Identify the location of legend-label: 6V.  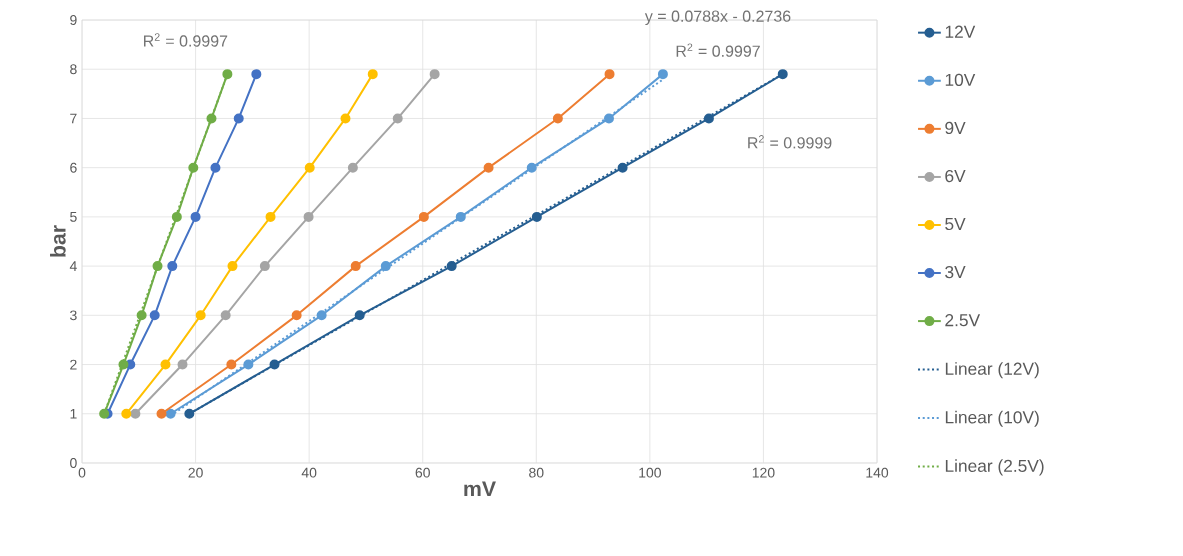
(955, 176).